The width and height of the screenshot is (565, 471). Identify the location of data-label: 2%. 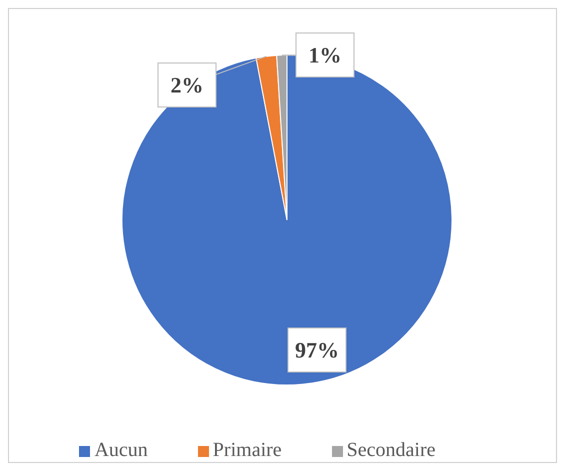
(187, 85).